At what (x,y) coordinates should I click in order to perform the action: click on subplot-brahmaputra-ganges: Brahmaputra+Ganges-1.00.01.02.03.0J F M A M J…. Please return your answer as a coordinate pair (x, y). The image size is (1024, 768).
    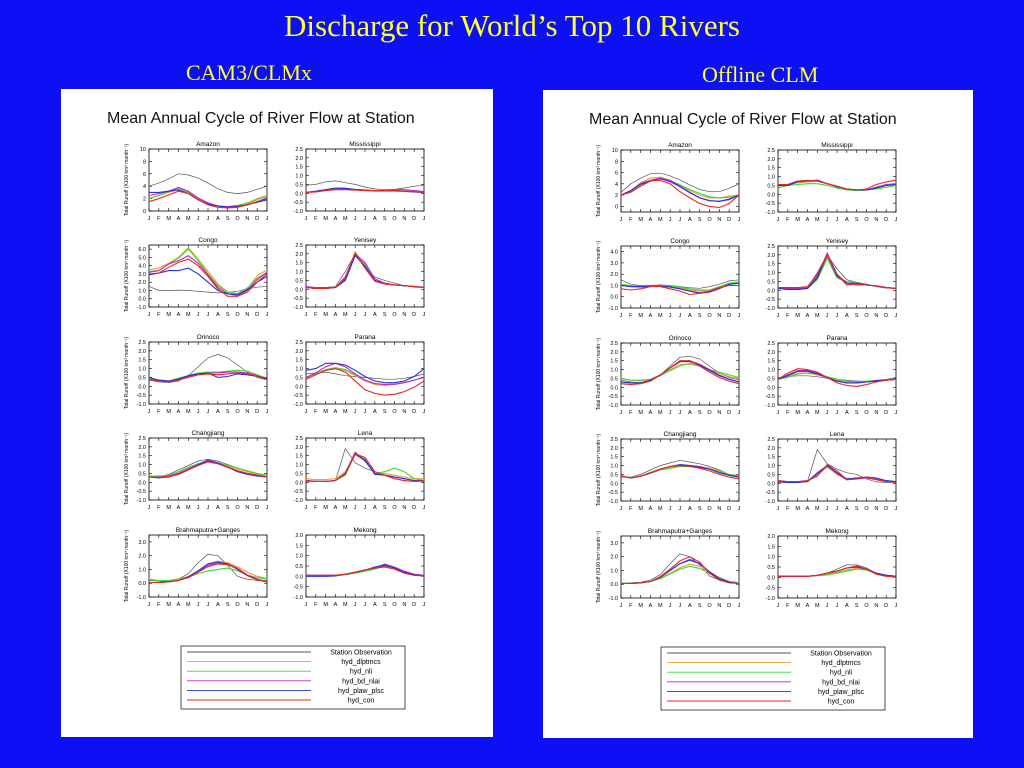
    Looking at the image, I should click on (196, 567).